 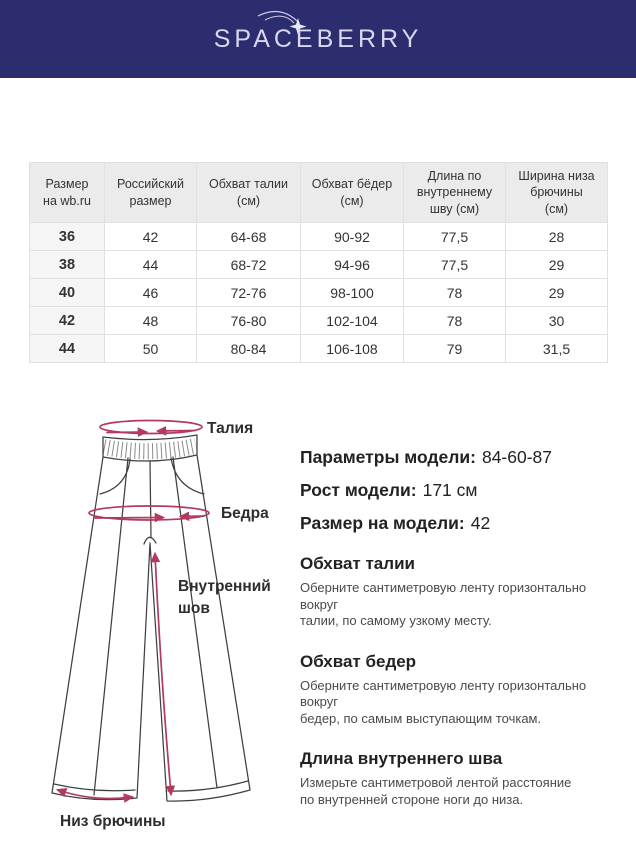 What do you see at coordinates (352, 236) in the screenshot?
I see `table-cell: 90-92` at bounding box center [352, 236].